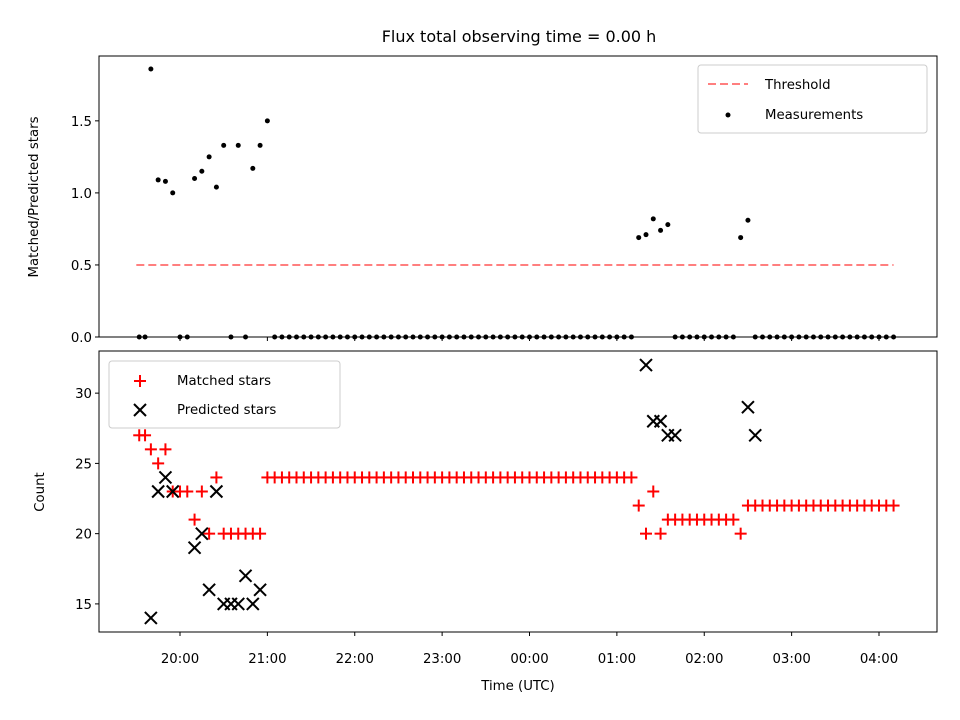 This screenshot has width=960, height=720. Describe the element at coordinates (797, 85) in the screenshot. I see `legend-threshold-label: Threshold` at that location.